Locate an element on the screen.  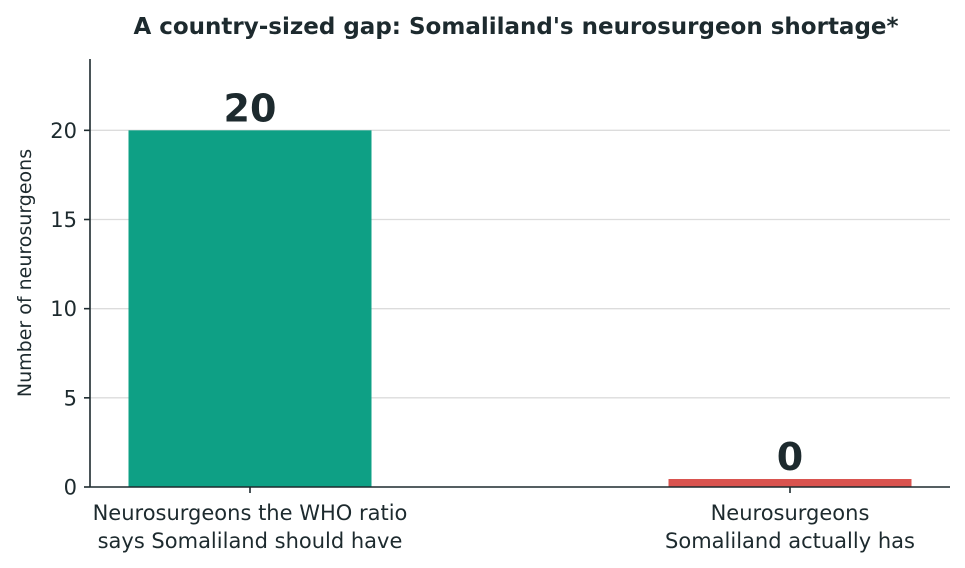
bar-value-label: 0 is located at coordinates (790, 457).